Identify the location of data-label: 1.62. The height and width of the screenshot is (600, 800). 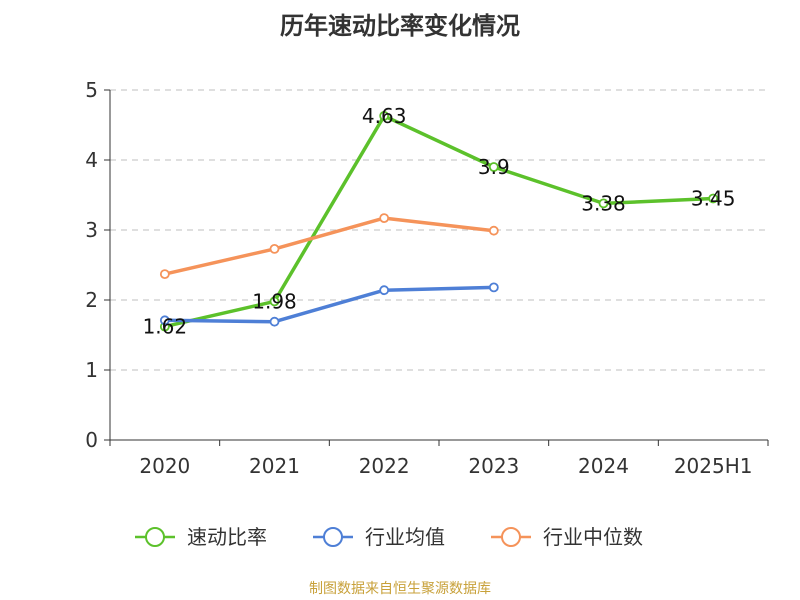
(165, 327).